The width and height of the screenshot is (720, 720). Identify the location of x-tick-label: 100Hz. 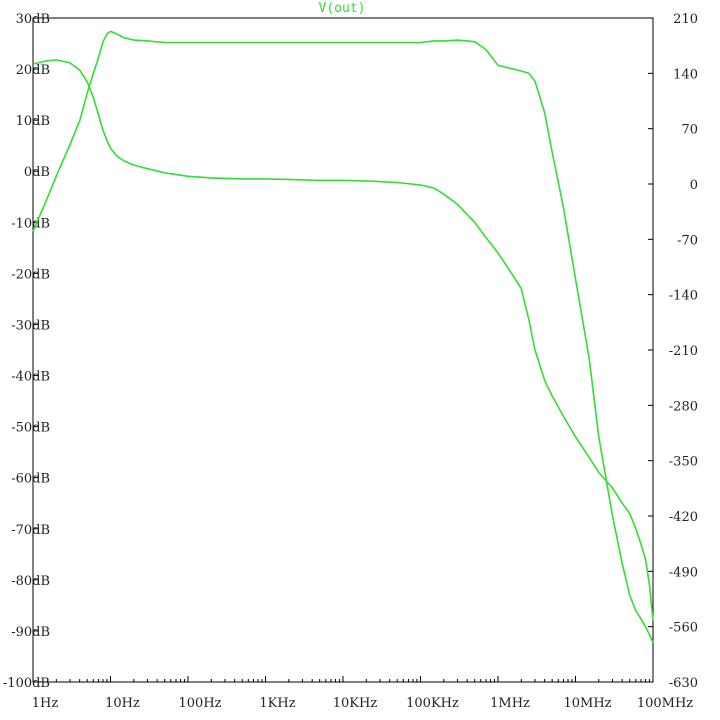
(200, 703).